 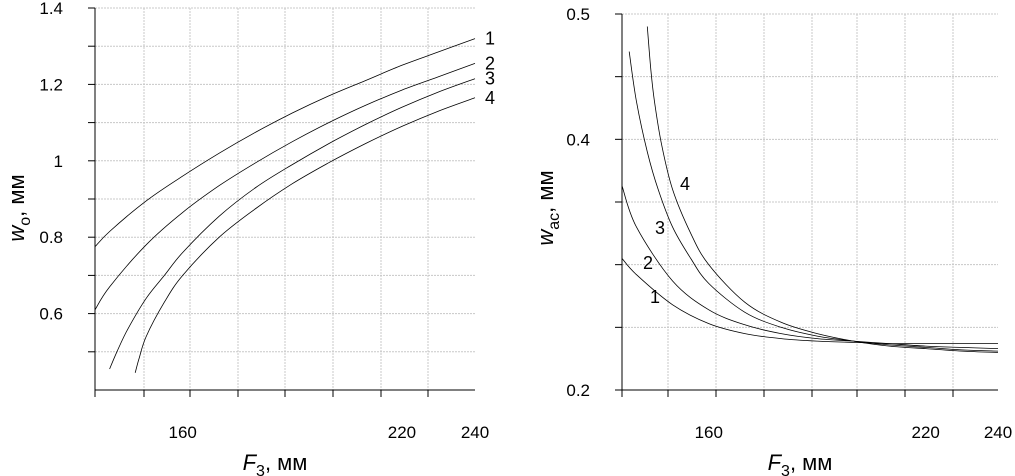 What do you see at coordinates (51, 9) in the screenshot?
I see `y-tick-label: 1.4` at bounding box center [51, 9].